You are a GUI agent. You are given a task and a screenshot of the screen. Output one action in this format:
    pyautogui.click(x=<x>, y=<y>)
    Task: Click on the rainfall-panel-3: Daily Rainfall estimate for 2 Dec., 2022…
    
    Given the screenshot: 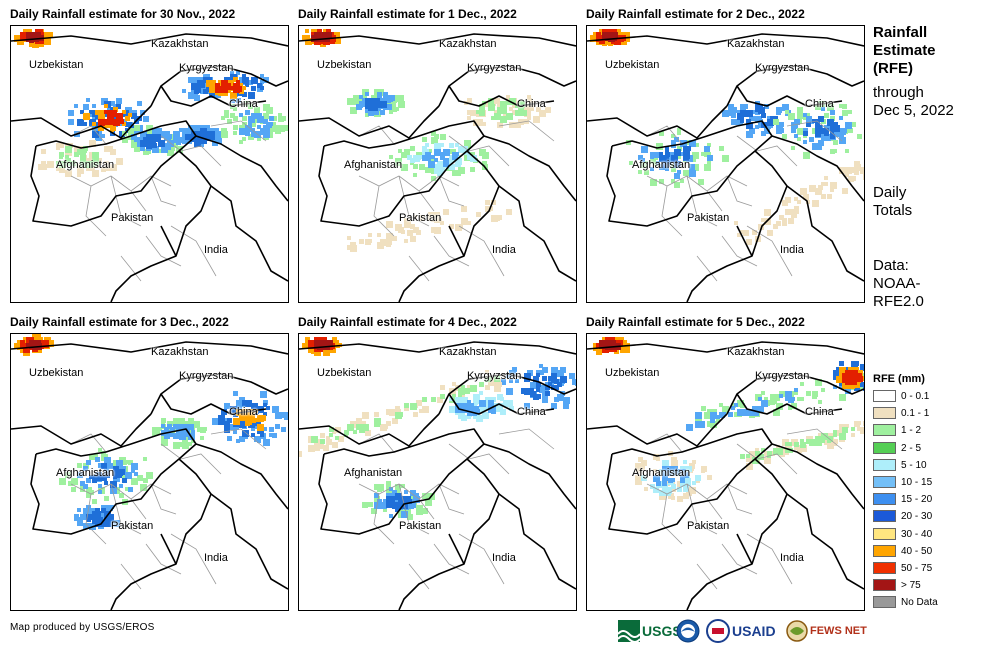 What is the action you would take?
    pyautogui.click(x=730, y=153)
    